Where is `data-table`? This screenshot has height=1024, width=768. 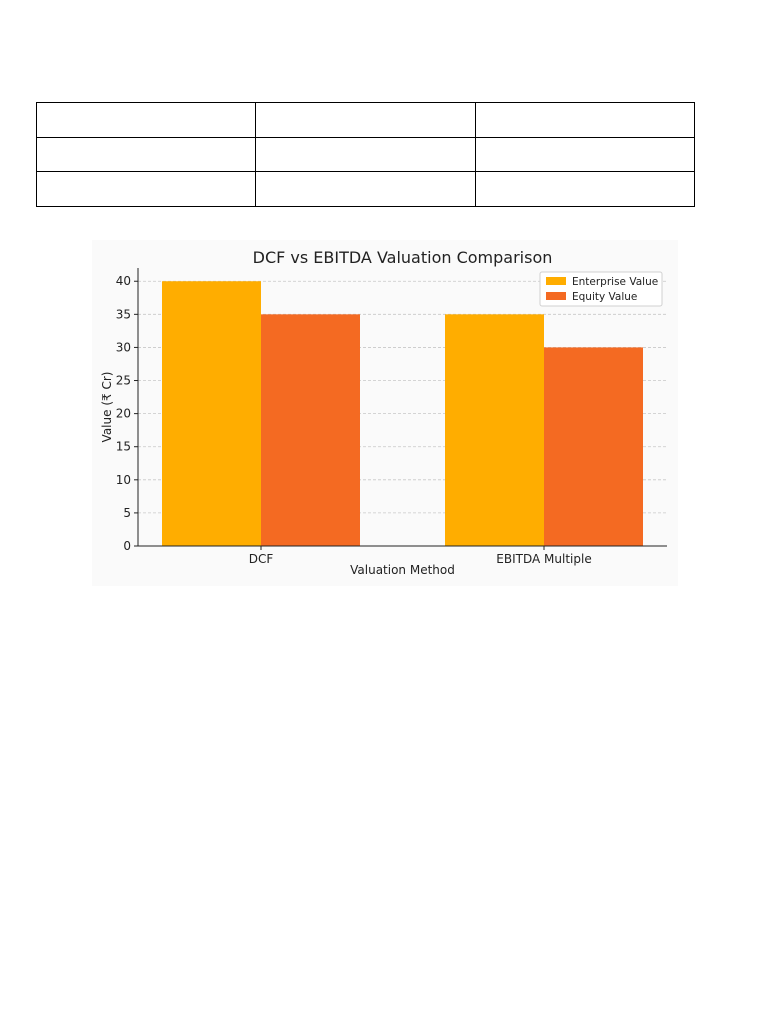
data-table is located at coordinates (365, 154).